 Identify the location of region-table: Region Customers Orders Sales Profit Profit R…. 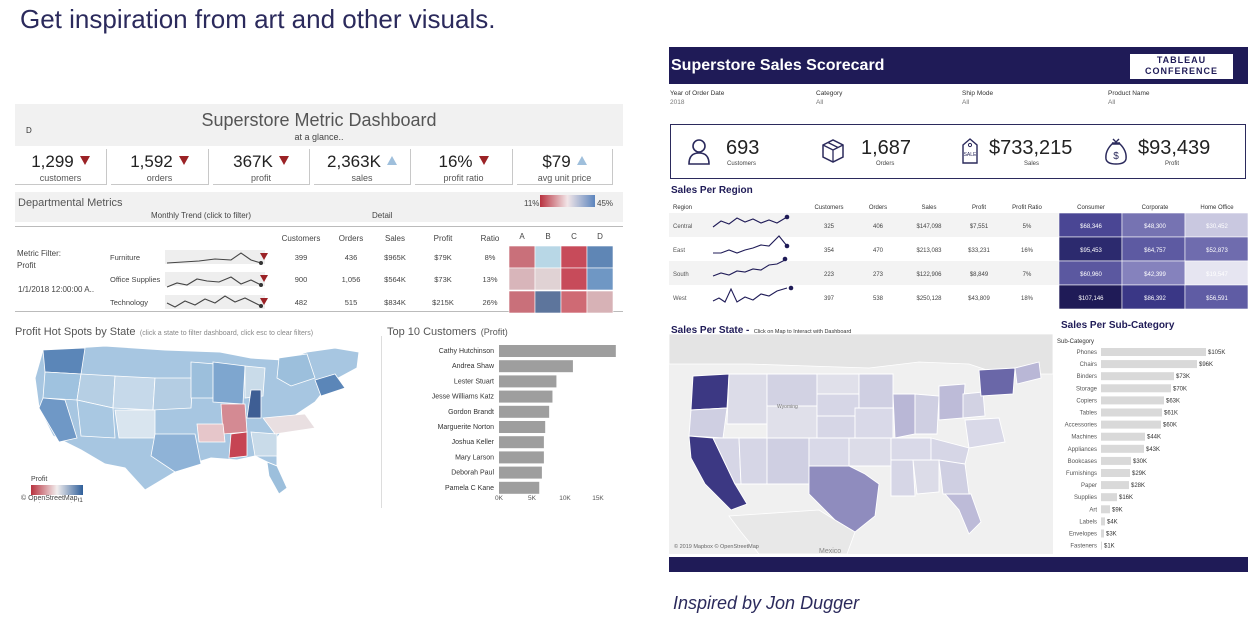
(958, 255).